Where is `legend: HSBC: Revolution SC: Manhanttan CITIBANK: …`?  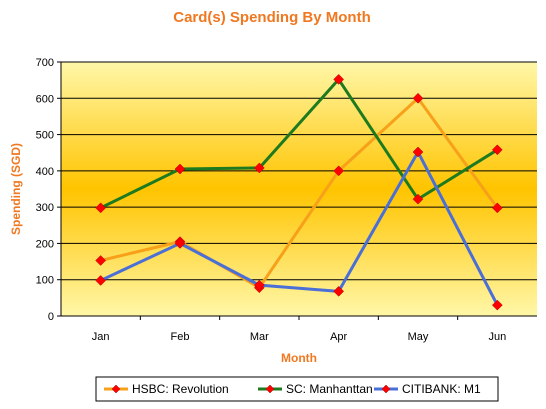 legend: HSBC: Revolution SC: Manhanttan CITIBANK: … is located at coordinates (292, 389).